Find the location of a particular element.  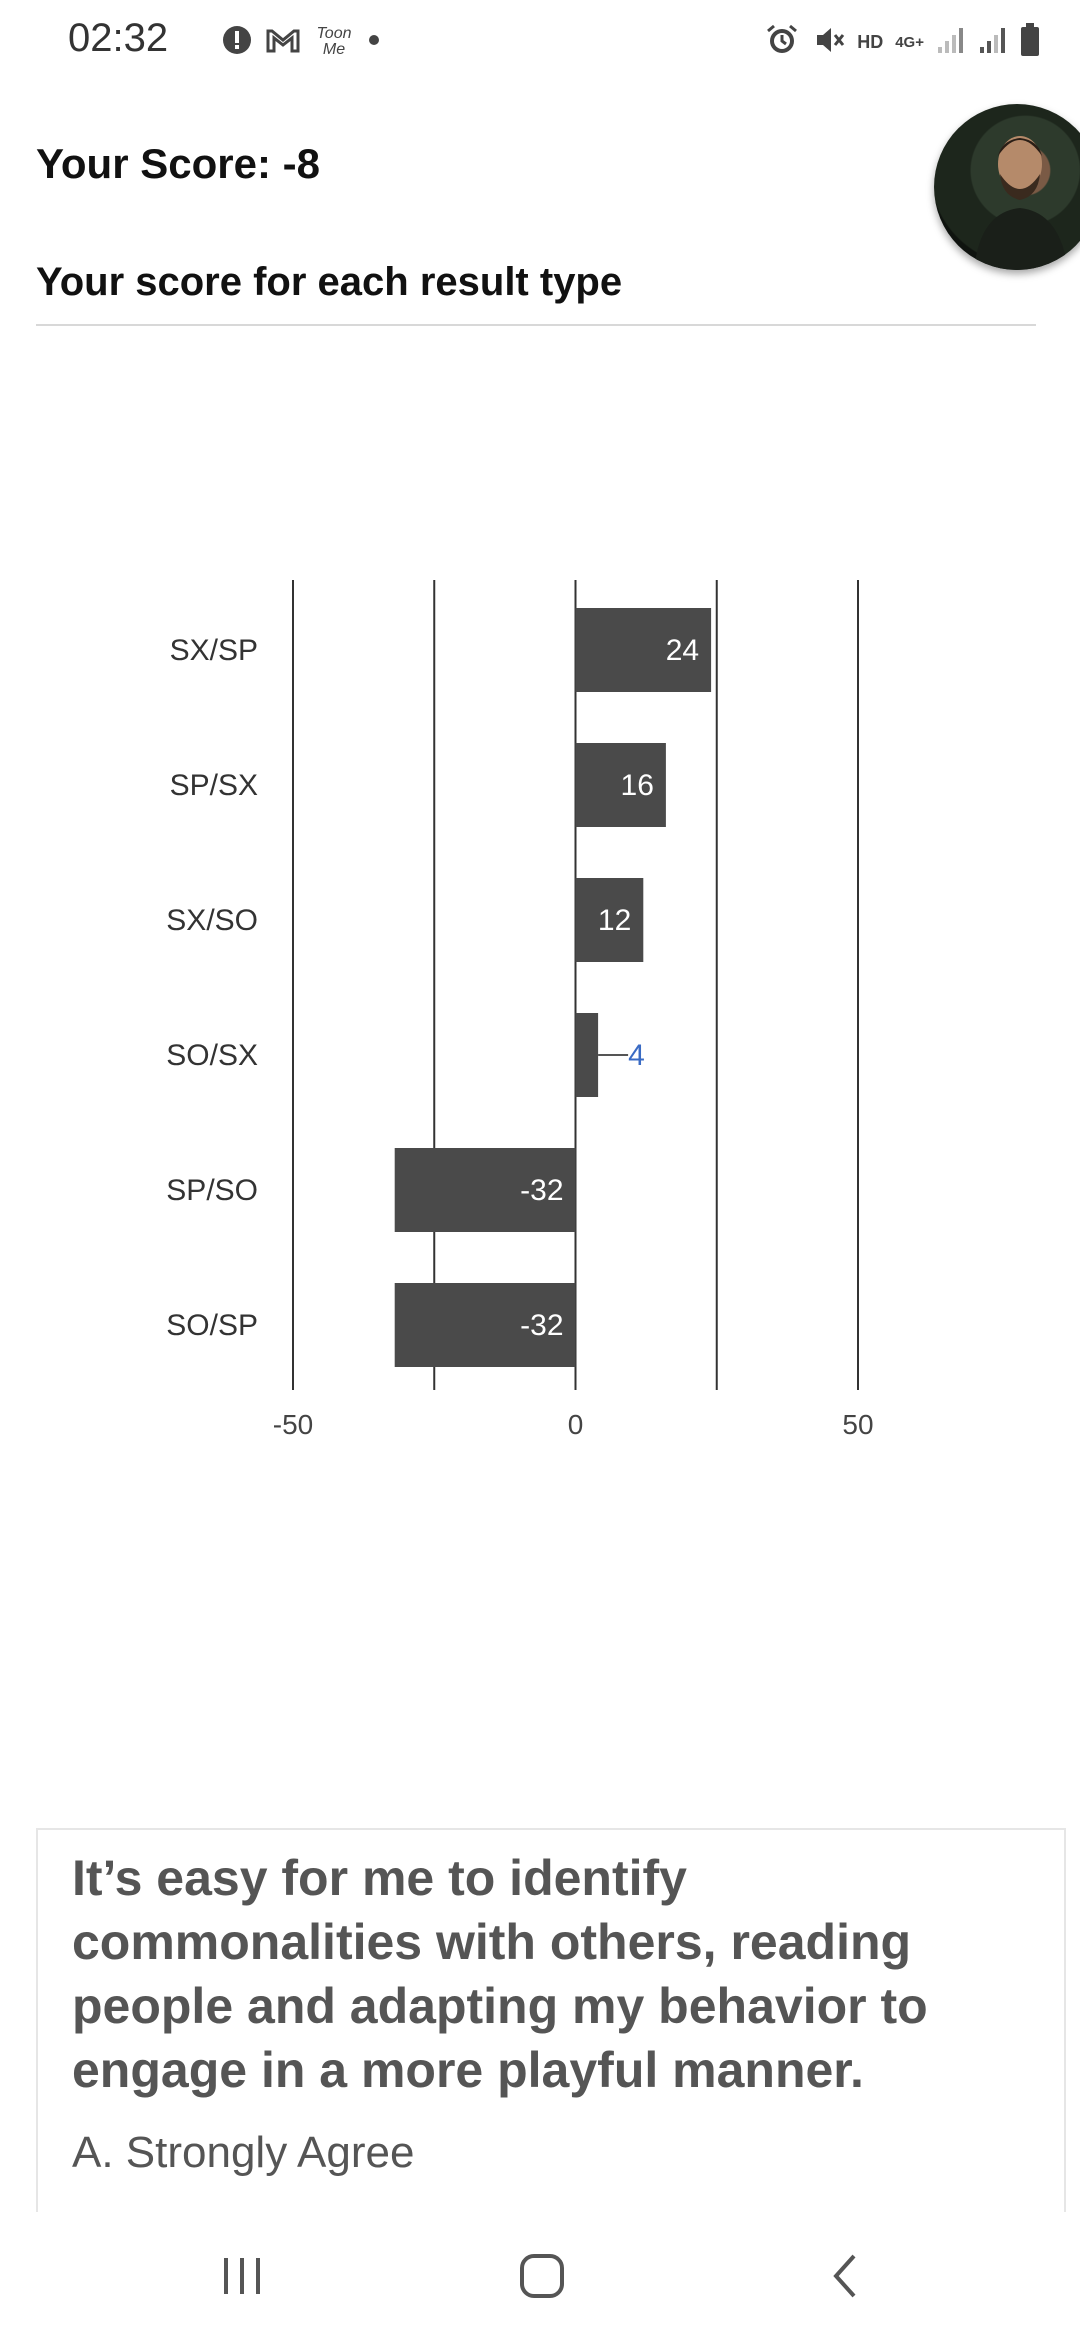

avatar is located at coordinates (1007, 187).